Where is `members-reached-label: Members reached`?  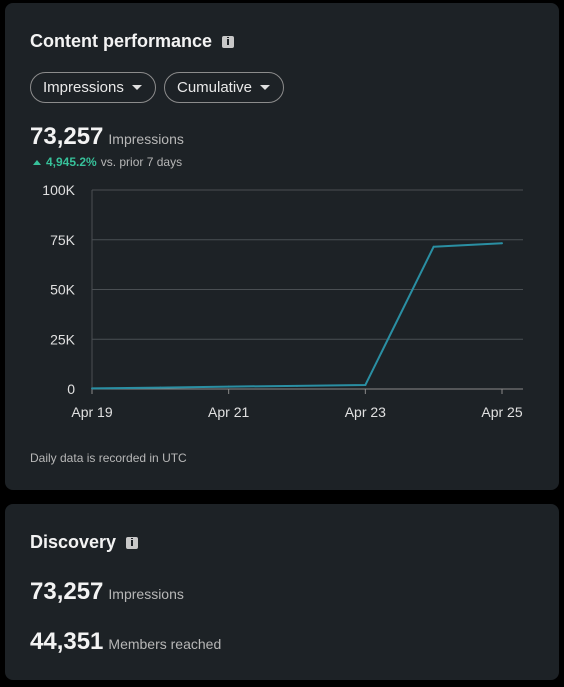
members-reached-label: Members reached is located at coordinates (165, 644).